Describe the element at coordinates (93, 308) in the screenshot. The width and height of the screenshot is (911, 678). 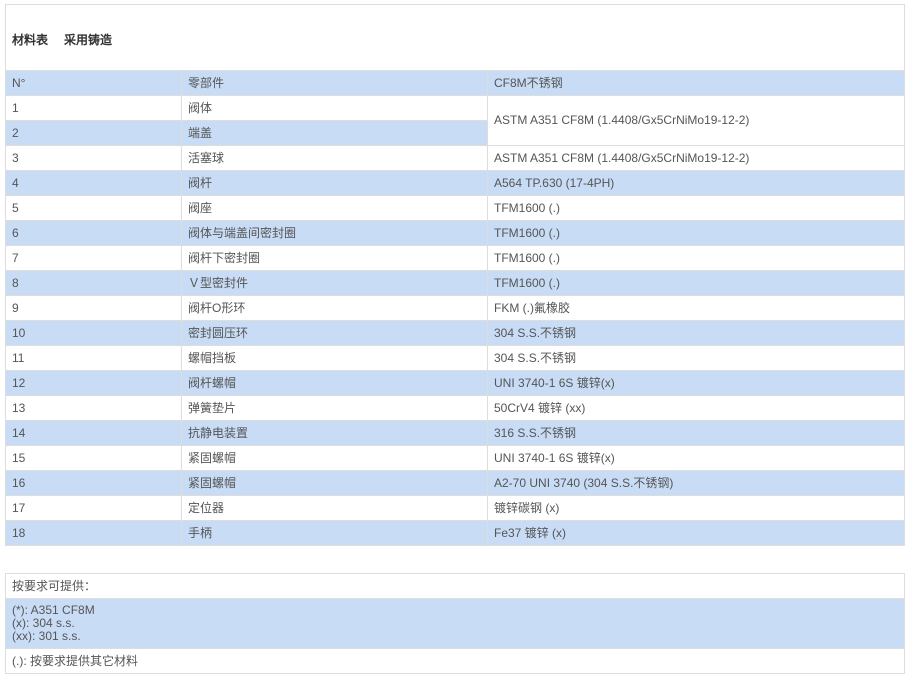
I see `cell-no: 9` at that location.